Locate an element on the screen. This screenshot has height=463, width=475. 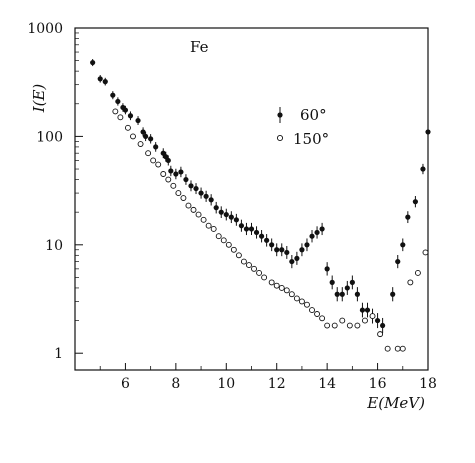
x-tick-label: 14 is located at coordinates (327, 384).